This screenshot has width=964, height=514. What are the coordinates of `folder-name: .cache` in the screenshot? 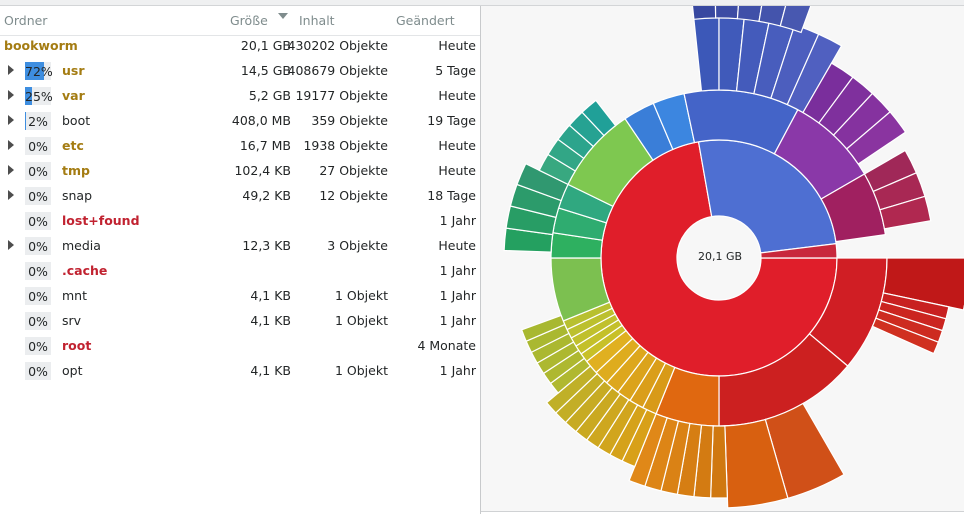 It's located at (85, 270).